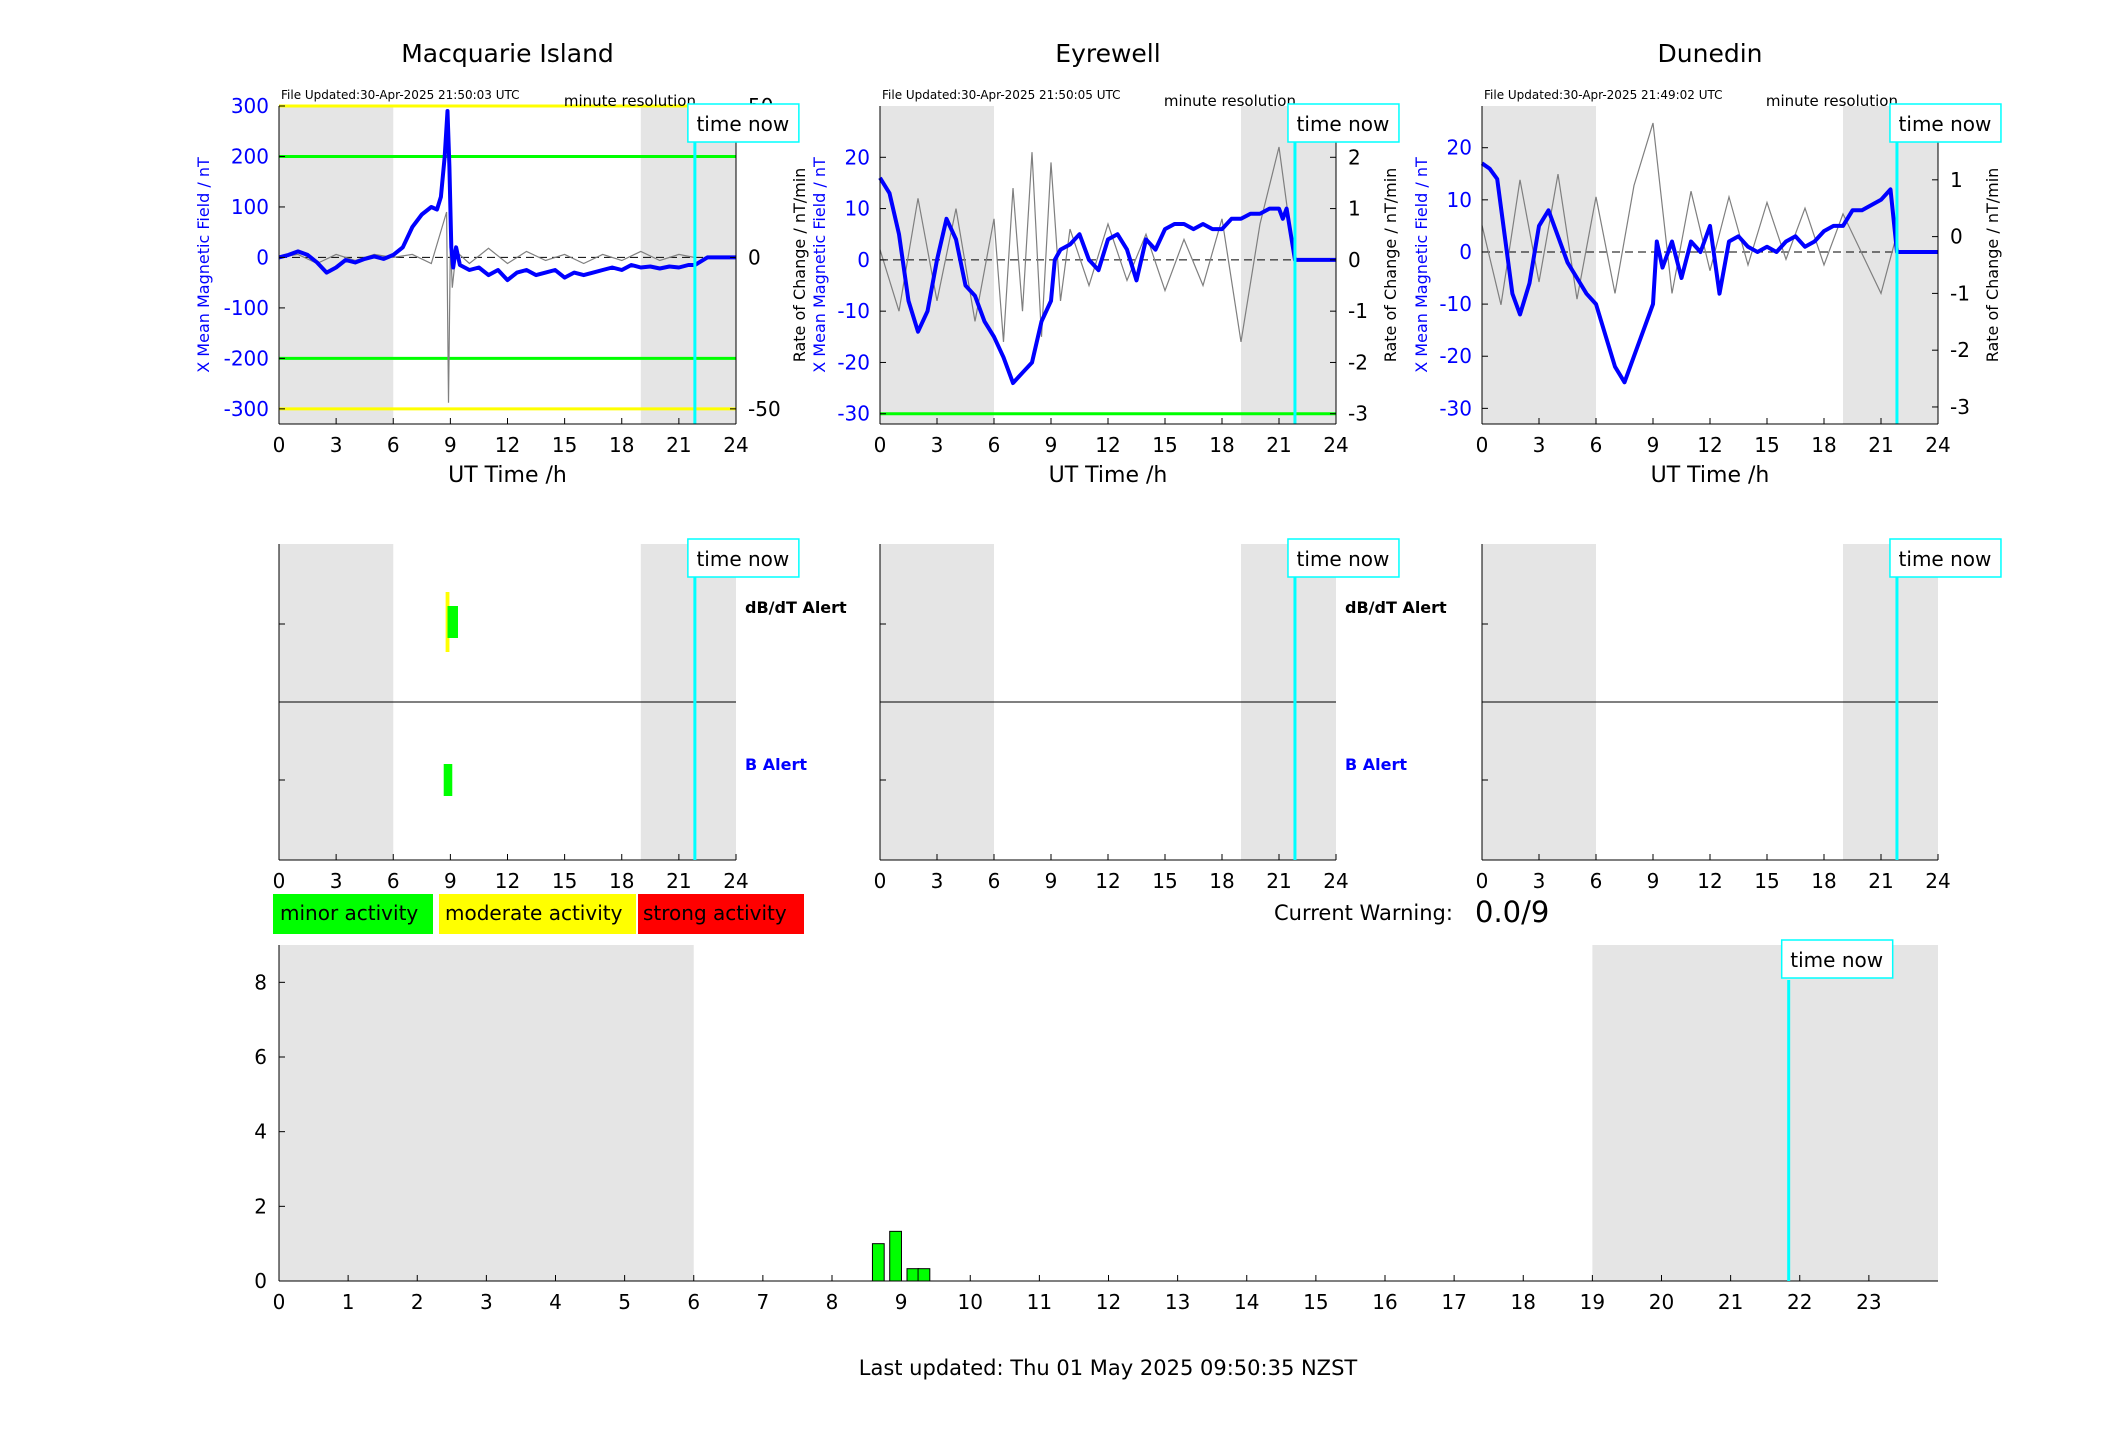 Image resolution: width=2117 pixels, height=1437 pixels. What do you see at coordinates (799, 265) in the screenshot?
I see `y2-axis-label-left: Rate of Change / nT/min` at bounding box center [799, 265].